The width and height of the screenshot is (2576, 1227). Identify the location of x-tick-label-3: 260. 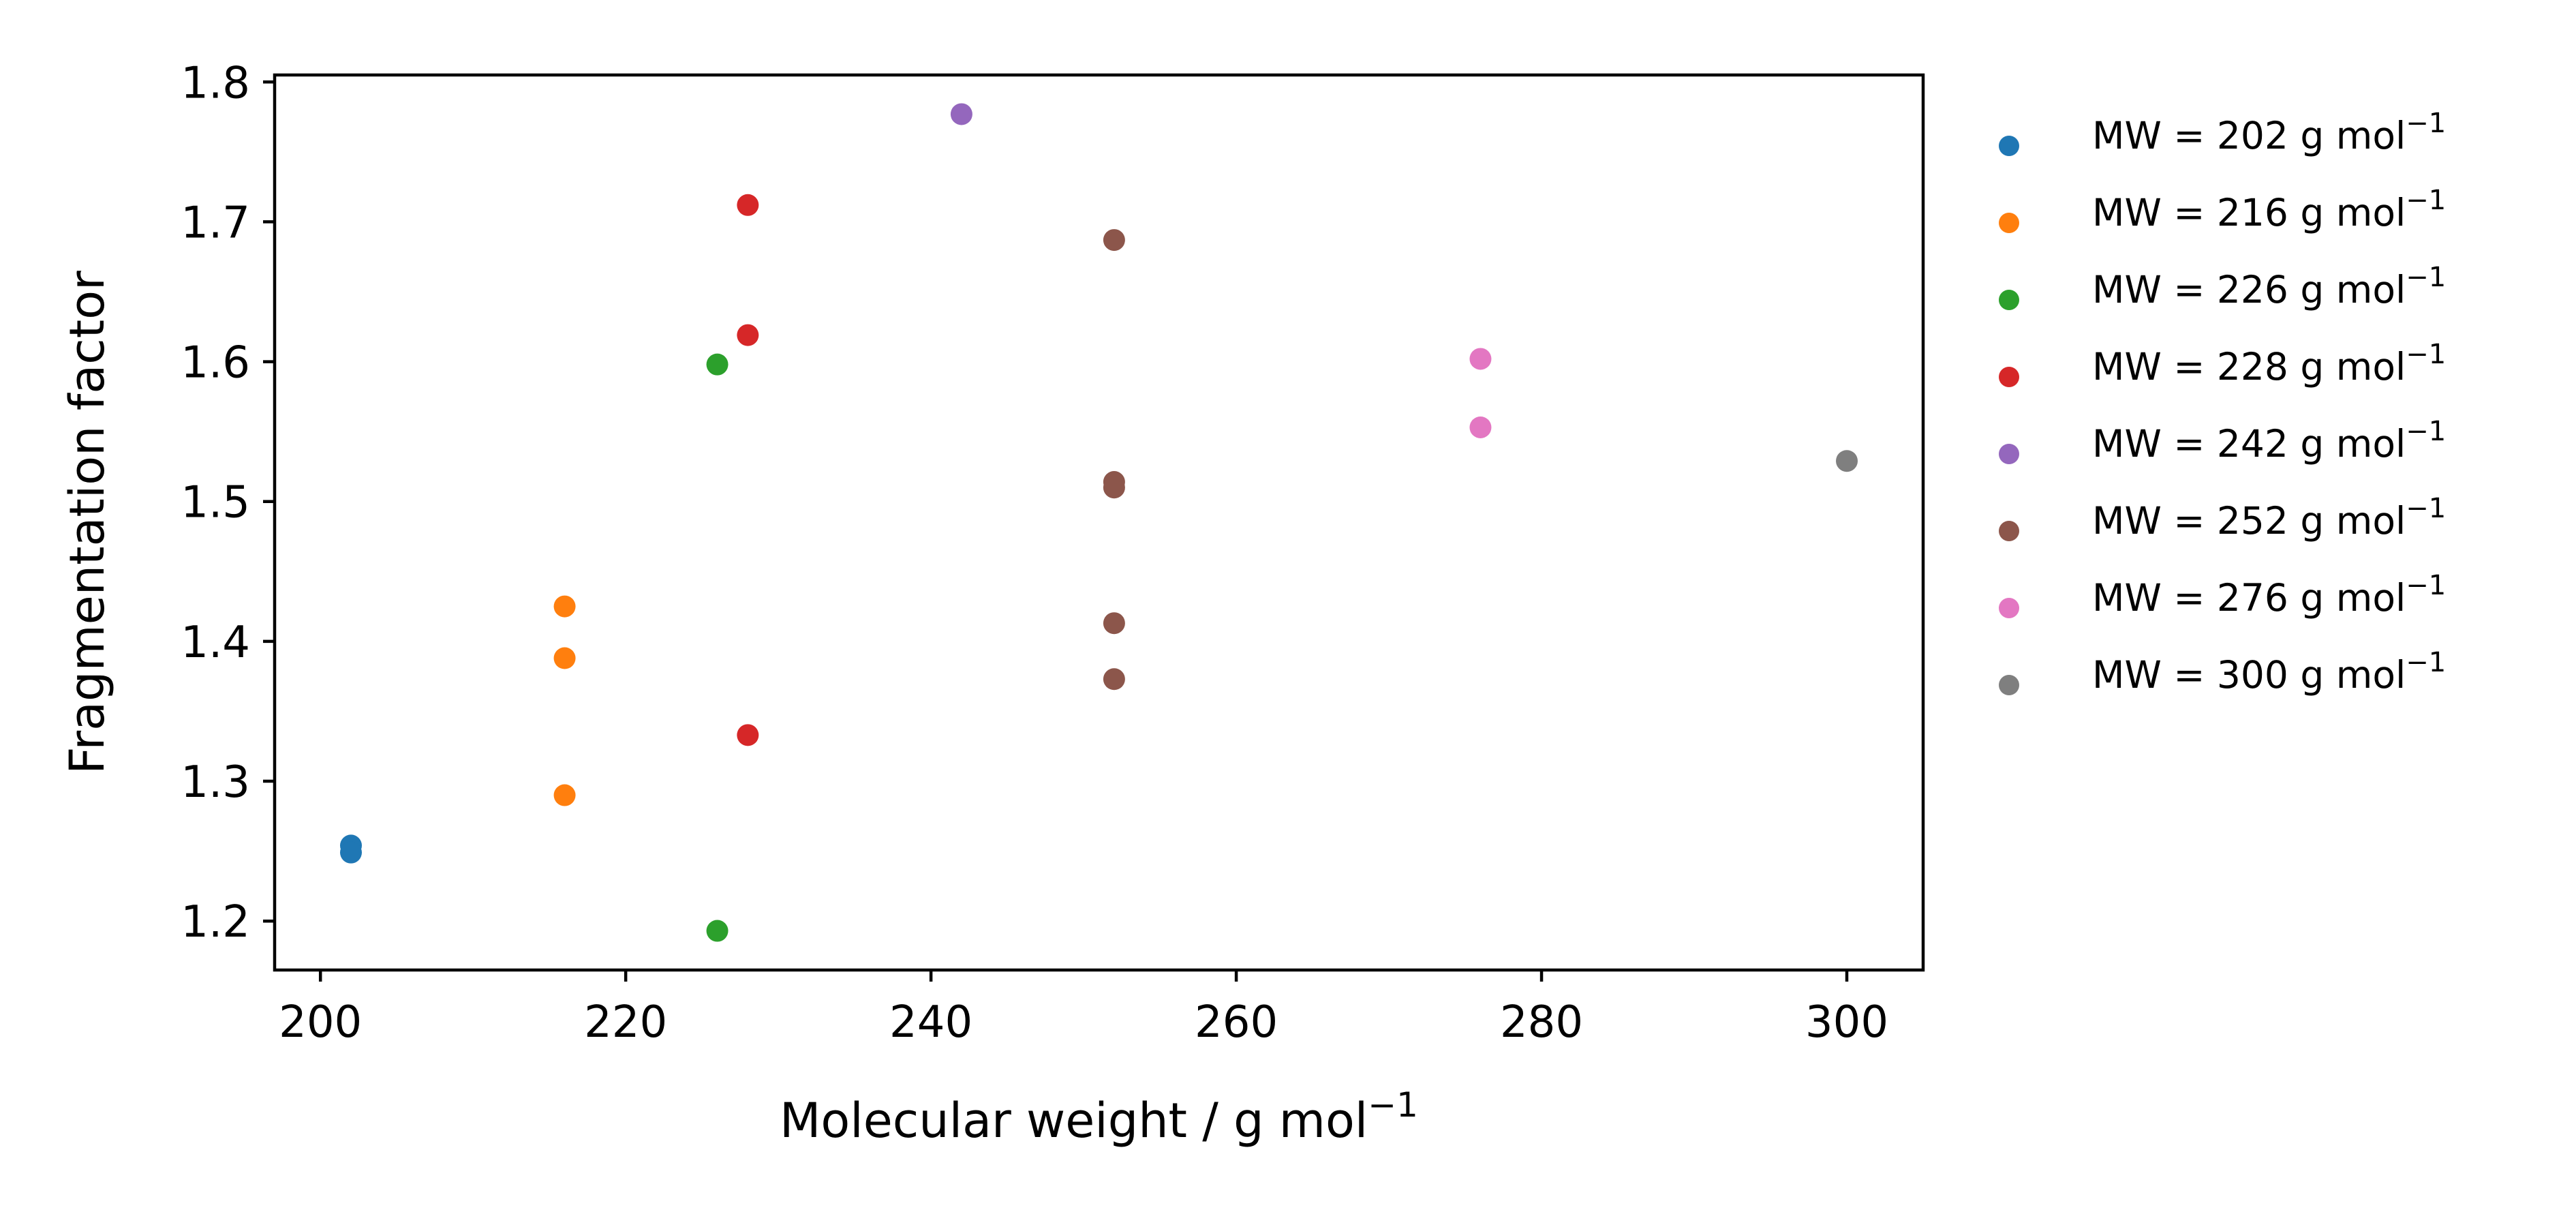
(1236, 1022).